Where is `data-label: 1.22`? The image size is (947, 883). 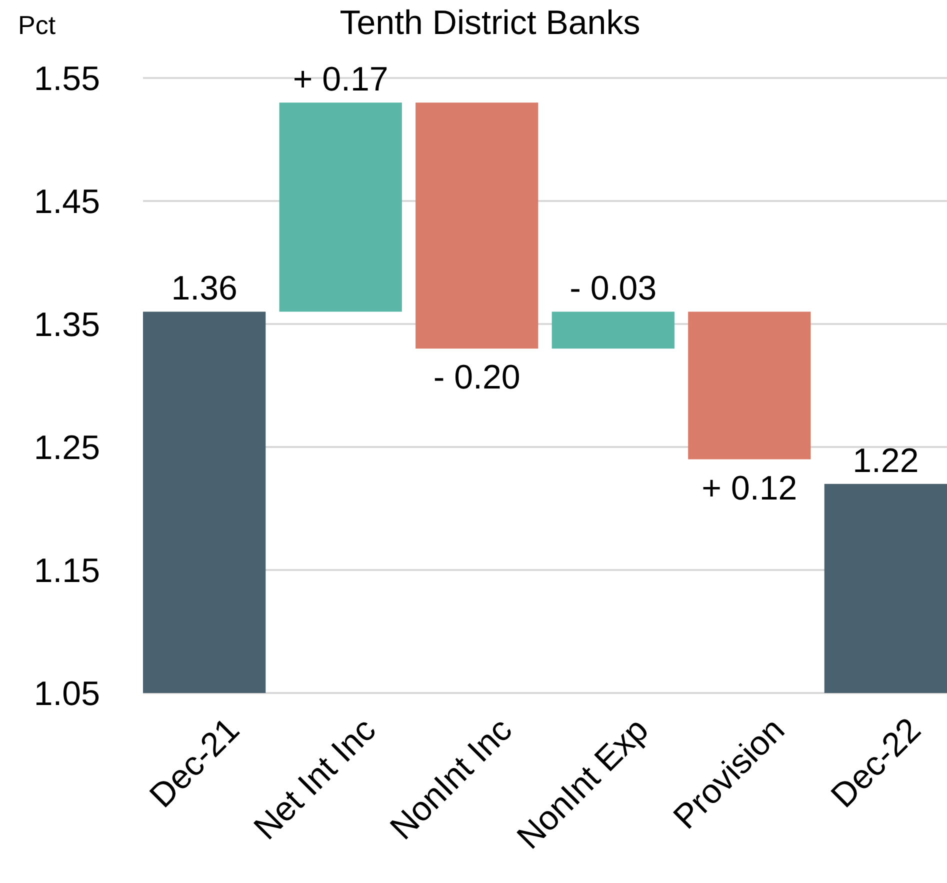
data-label: 1.22 is located at coordinates (885, 461).